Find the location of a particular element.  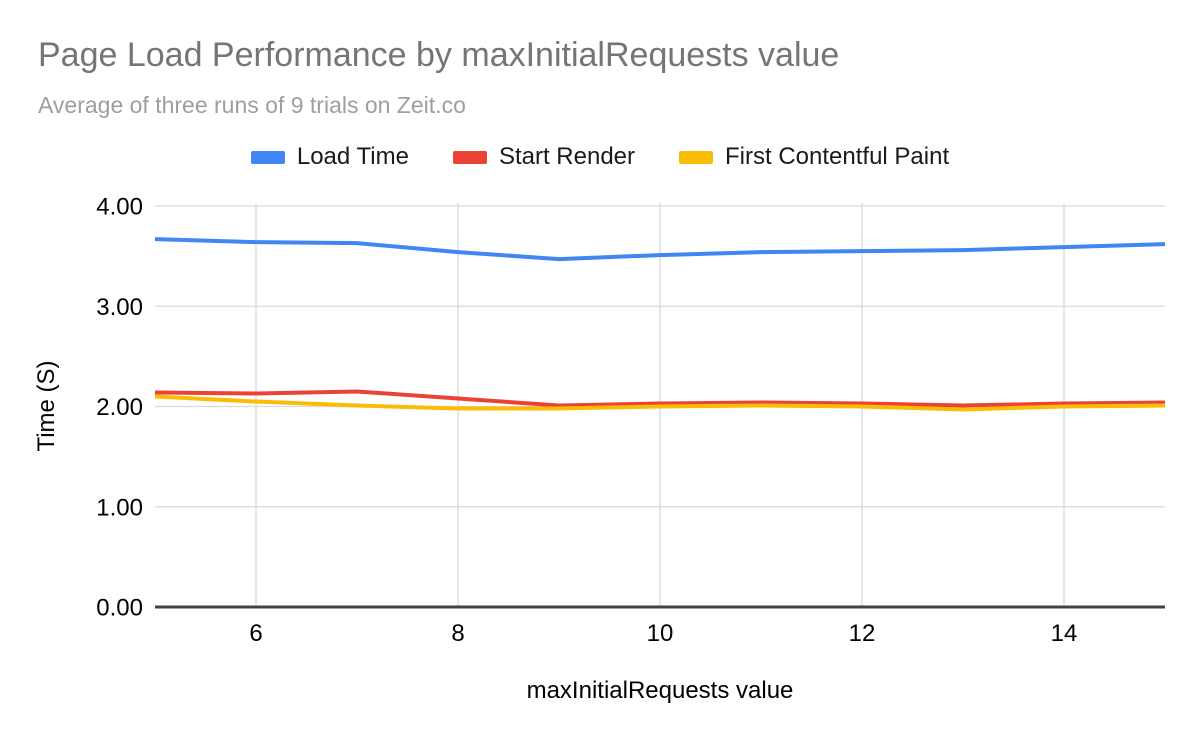

y-tick-label: 1.00 is located at coordinates (119, 507).